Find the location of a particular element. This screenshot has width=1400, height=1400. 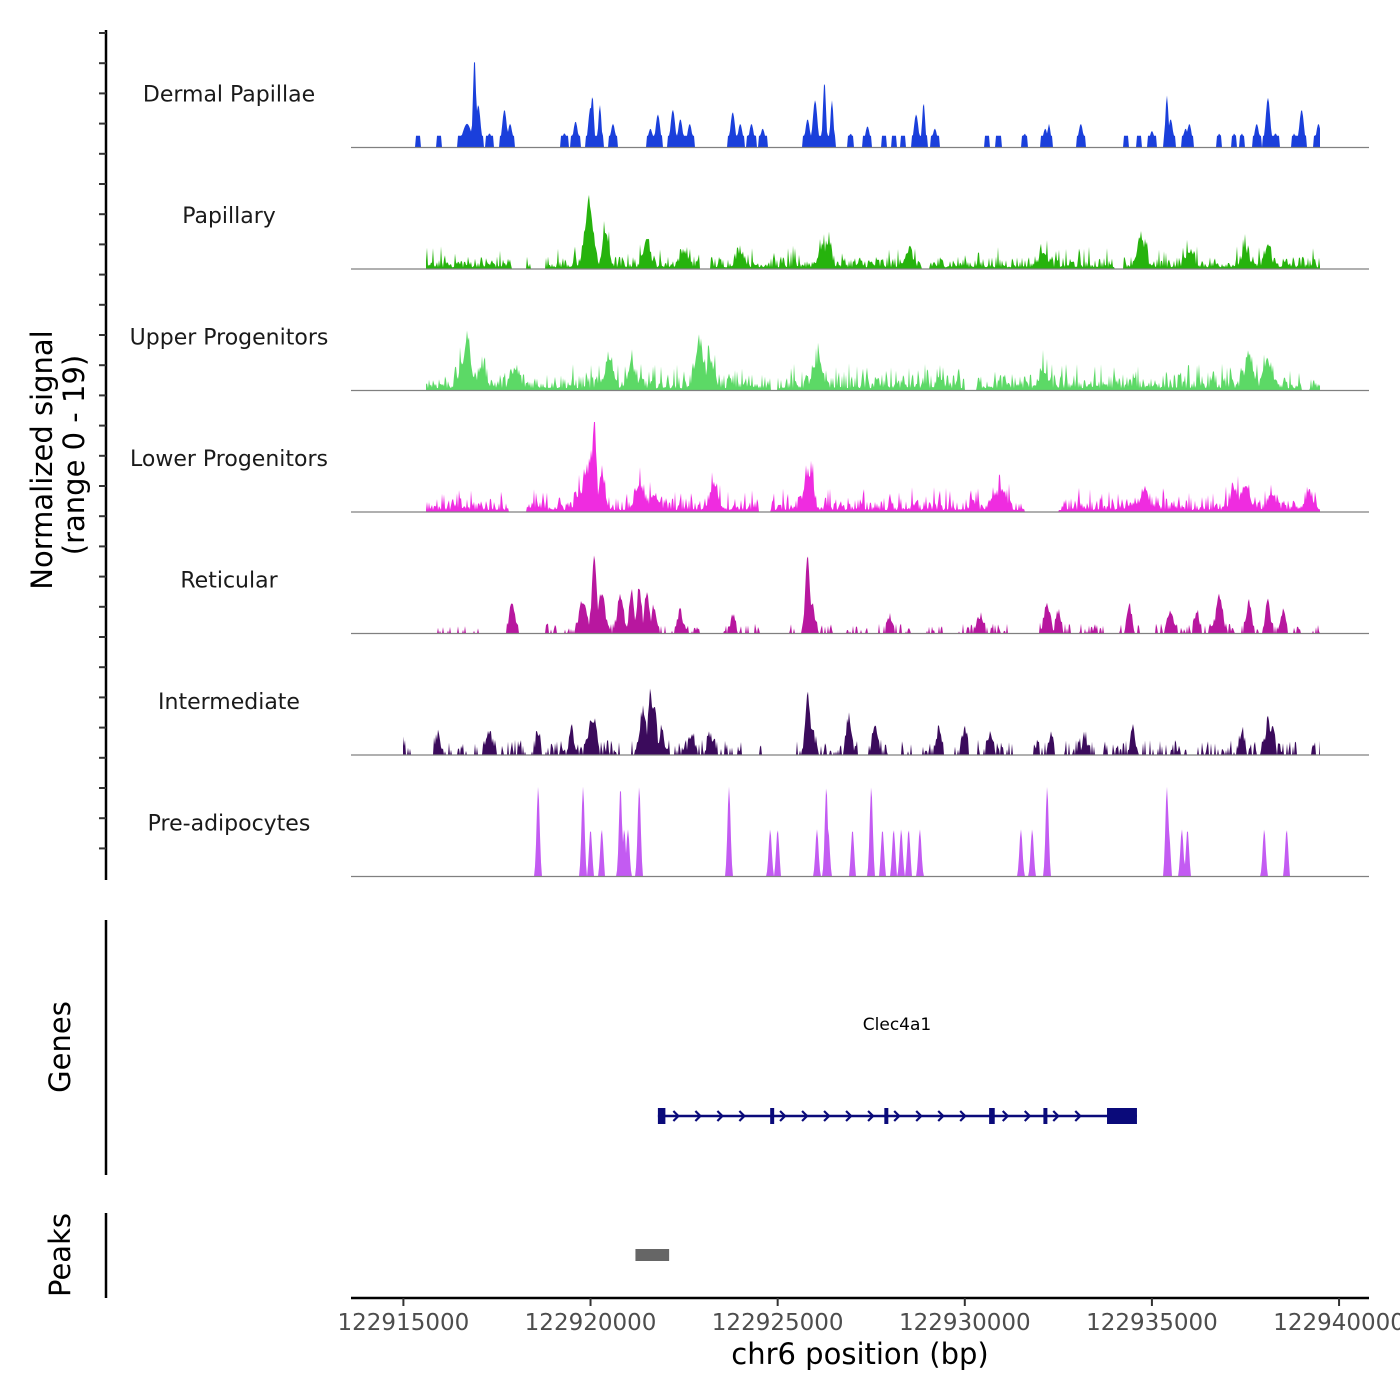

x-tick-label: 122925000 is located at coordinates (778, 1323).